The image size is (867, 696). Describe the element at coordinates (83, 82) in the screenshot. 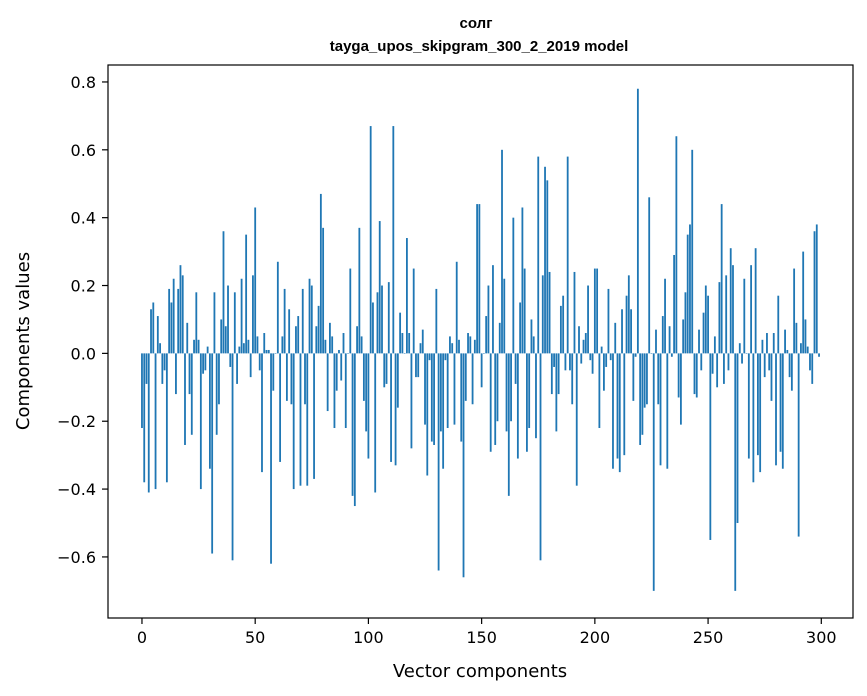

I see `y-tick-label-7: 0.8` at that location.